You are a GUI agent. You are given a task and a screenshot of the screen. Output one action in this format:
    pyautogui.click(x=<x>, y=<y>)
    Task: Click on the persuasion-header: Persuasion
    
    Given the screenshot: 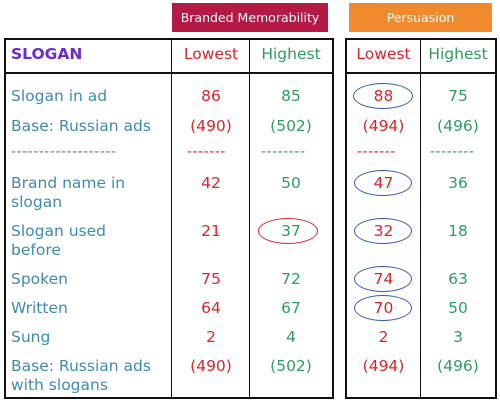 What is the action you would take?
    pyautogui.click(x=420, y=17)
    